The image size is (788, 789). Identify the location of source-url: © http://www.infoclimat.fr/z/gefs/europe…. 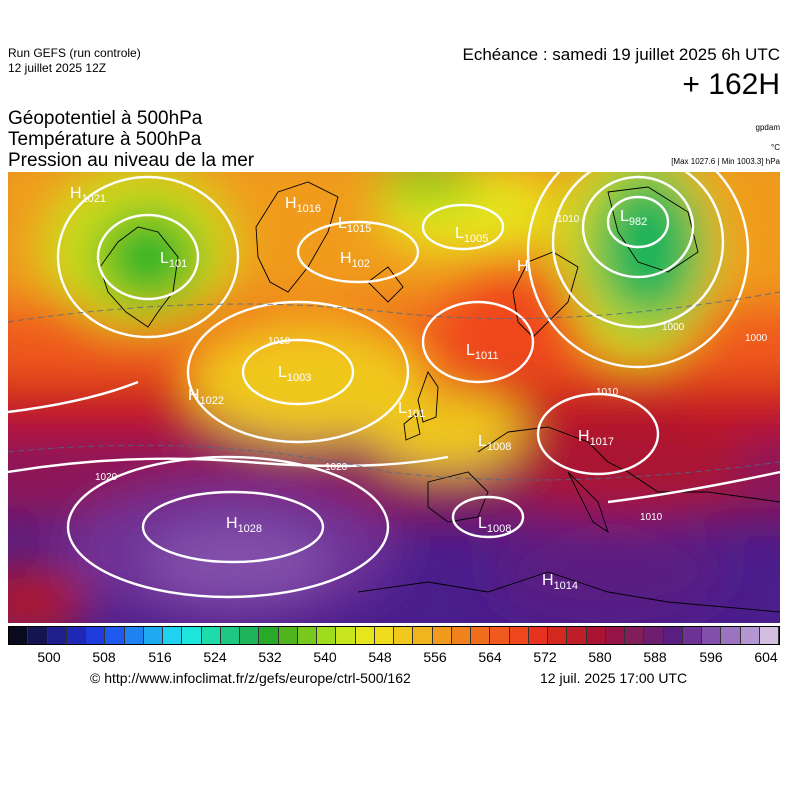
(250, 678).